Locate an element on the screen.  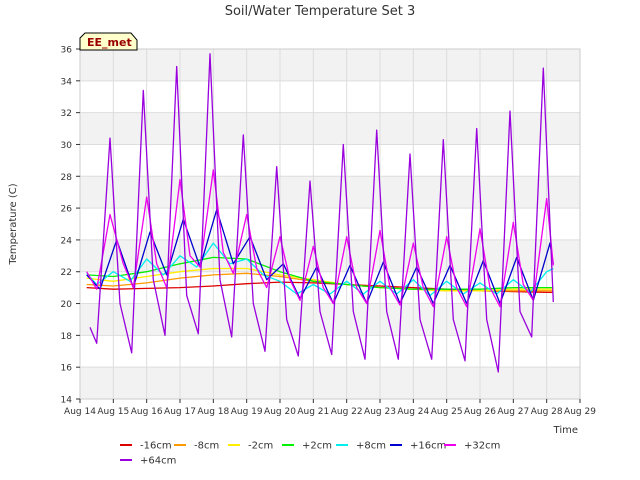
x-axis-label: Time is located at coordinates (565, 430).